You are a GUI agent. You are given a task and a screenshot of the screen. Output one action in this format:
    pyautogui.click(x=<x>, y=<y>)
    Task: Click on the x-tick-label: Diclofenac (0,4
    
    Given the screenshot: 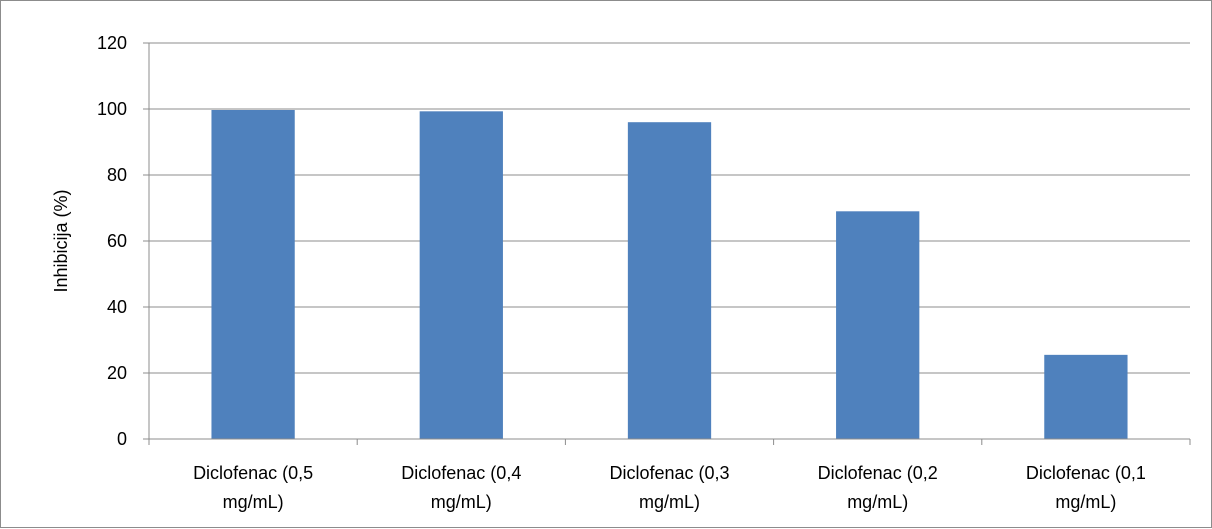 What is the action you would take?
    pyautogui.click(x=461, y=473)
    